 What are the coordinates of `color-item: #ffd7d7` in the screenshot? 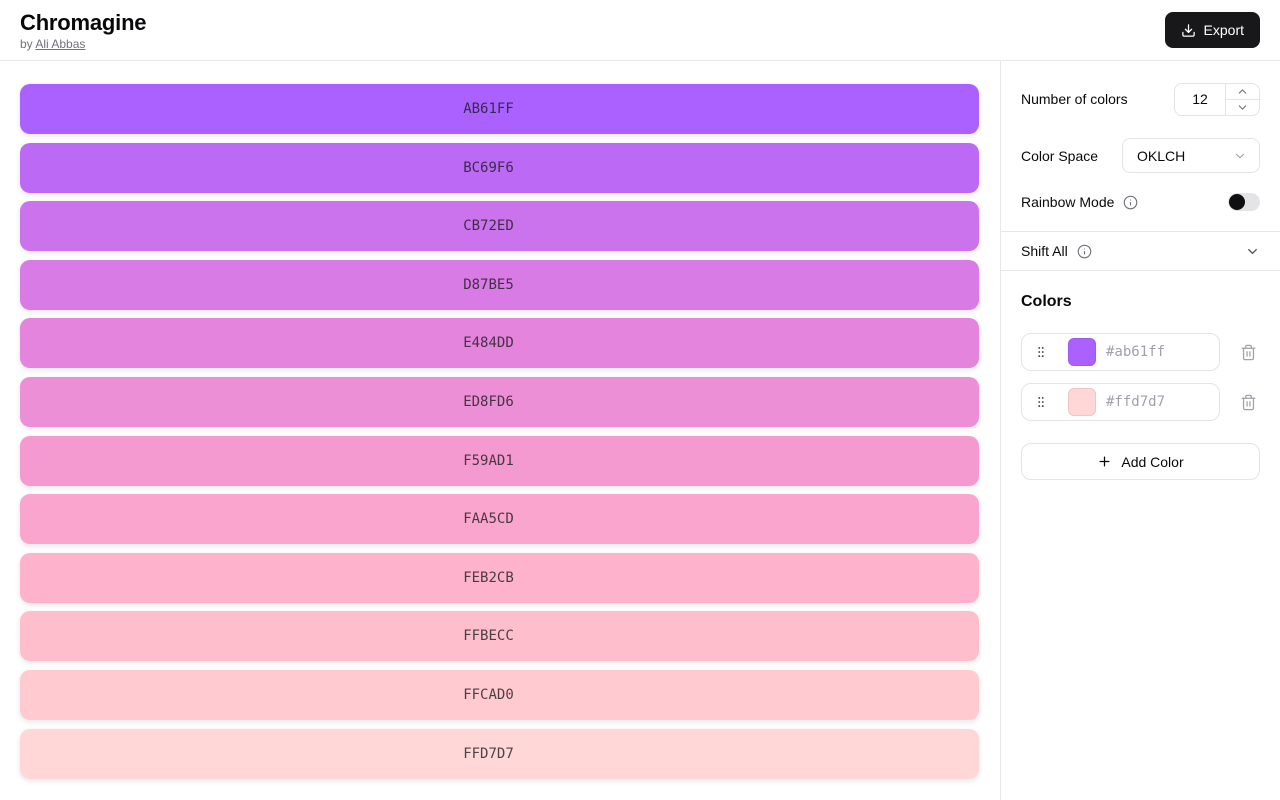 It's located at (1140, 402).